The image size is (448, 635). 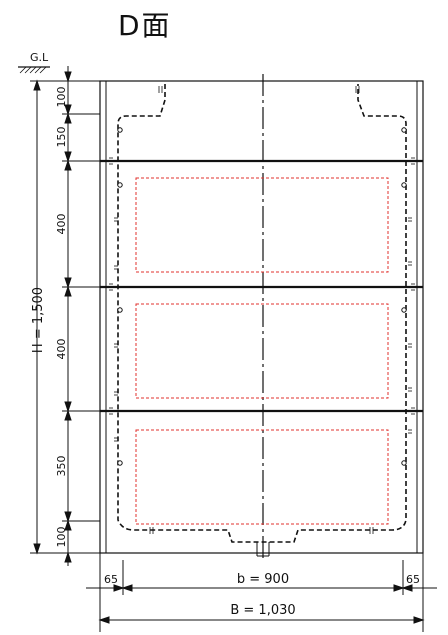 What do you see at coordinates (61, 97) in the screenshot?
I see `segment-label-0: 100` at bounding box center [61, 97].